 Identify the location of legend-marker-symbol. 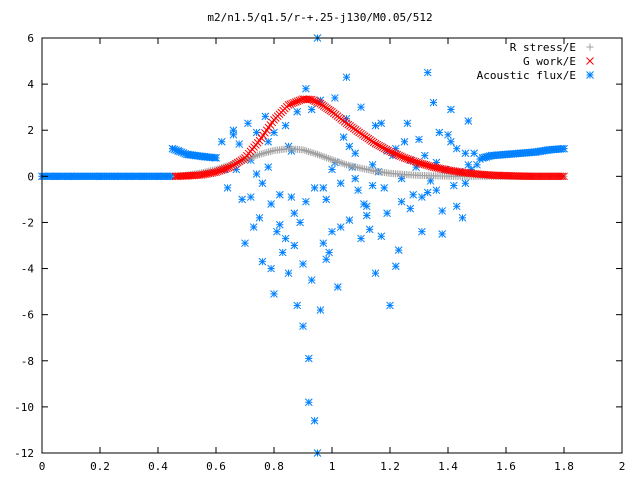
(590, 75).